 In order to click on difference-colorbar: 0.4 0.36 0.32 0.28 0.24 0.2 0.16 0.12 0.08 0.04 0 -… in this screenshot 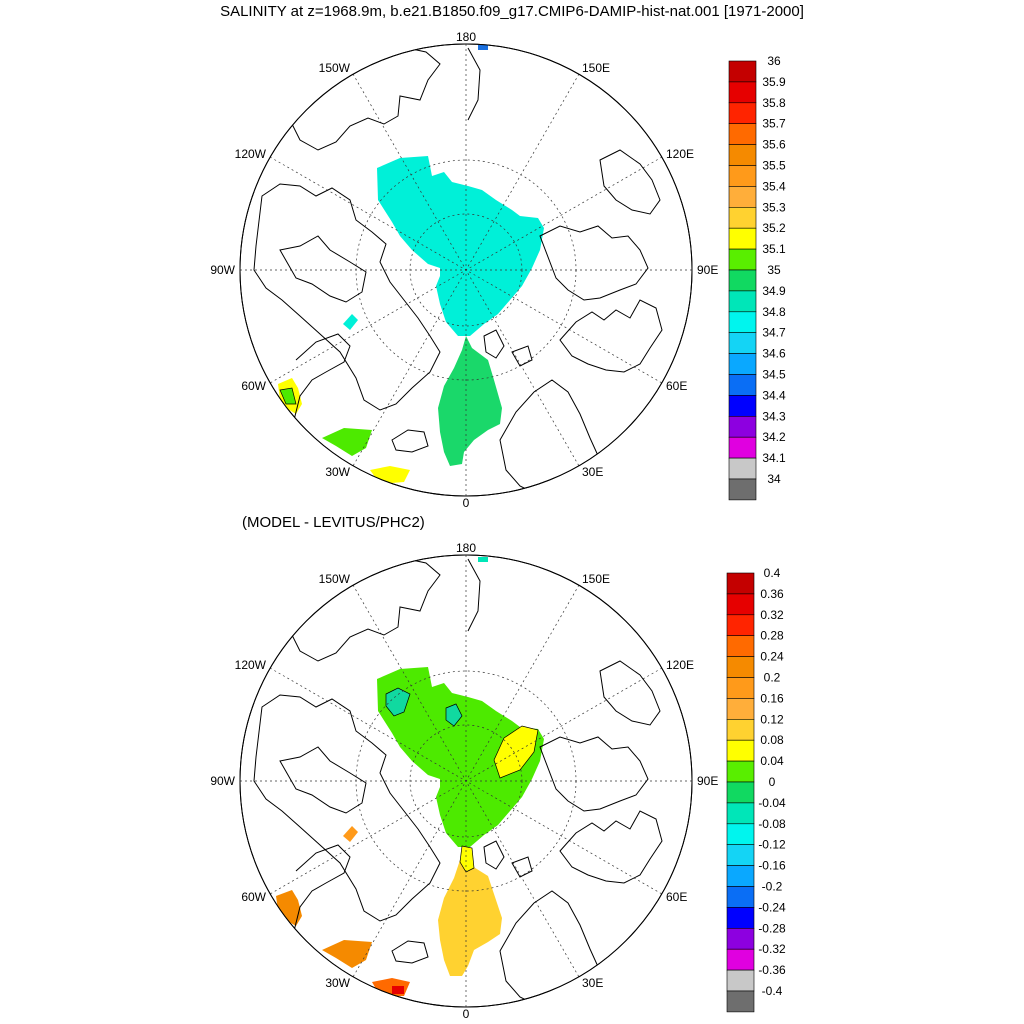, I will do `click(756, 789)`.